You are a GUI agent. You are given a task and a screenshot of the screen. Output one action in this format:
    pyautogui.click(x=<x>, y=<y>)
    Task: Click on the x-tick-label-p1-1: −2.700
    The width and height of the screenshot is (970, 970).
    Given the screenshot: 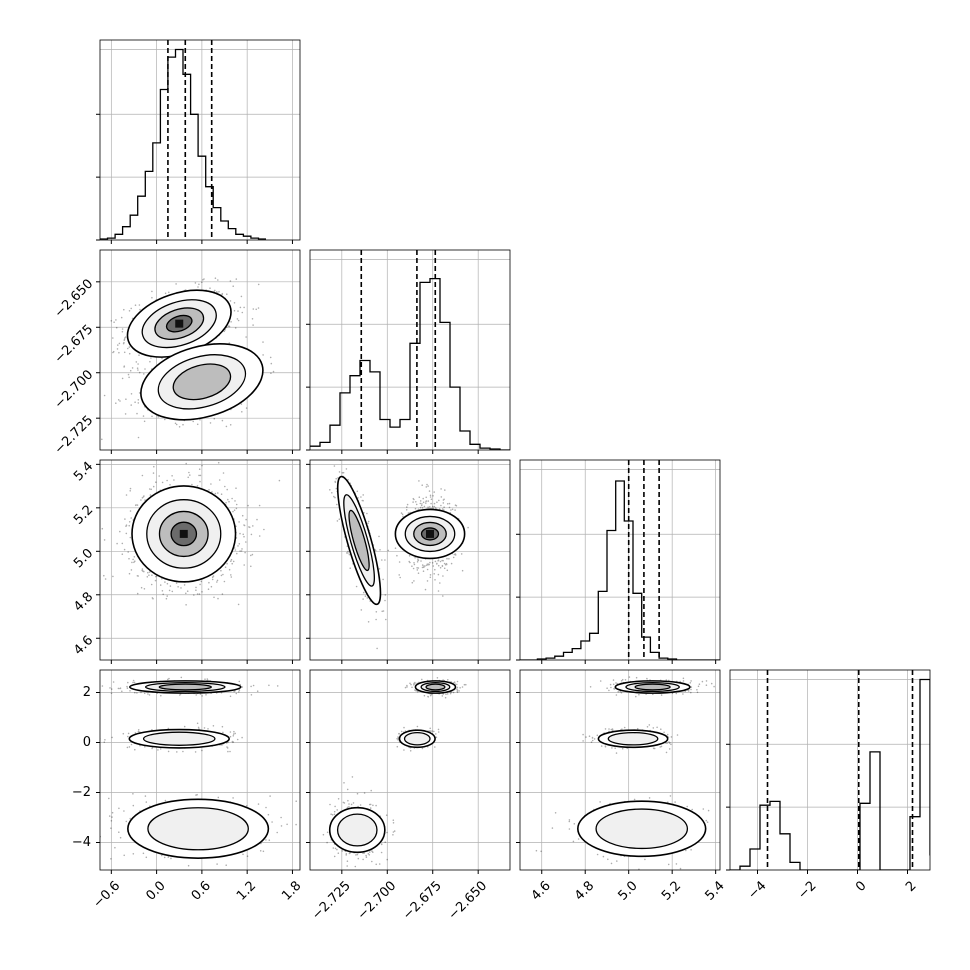 What is the action you would take?
    pyautogui.click(x=377, y=900)
    